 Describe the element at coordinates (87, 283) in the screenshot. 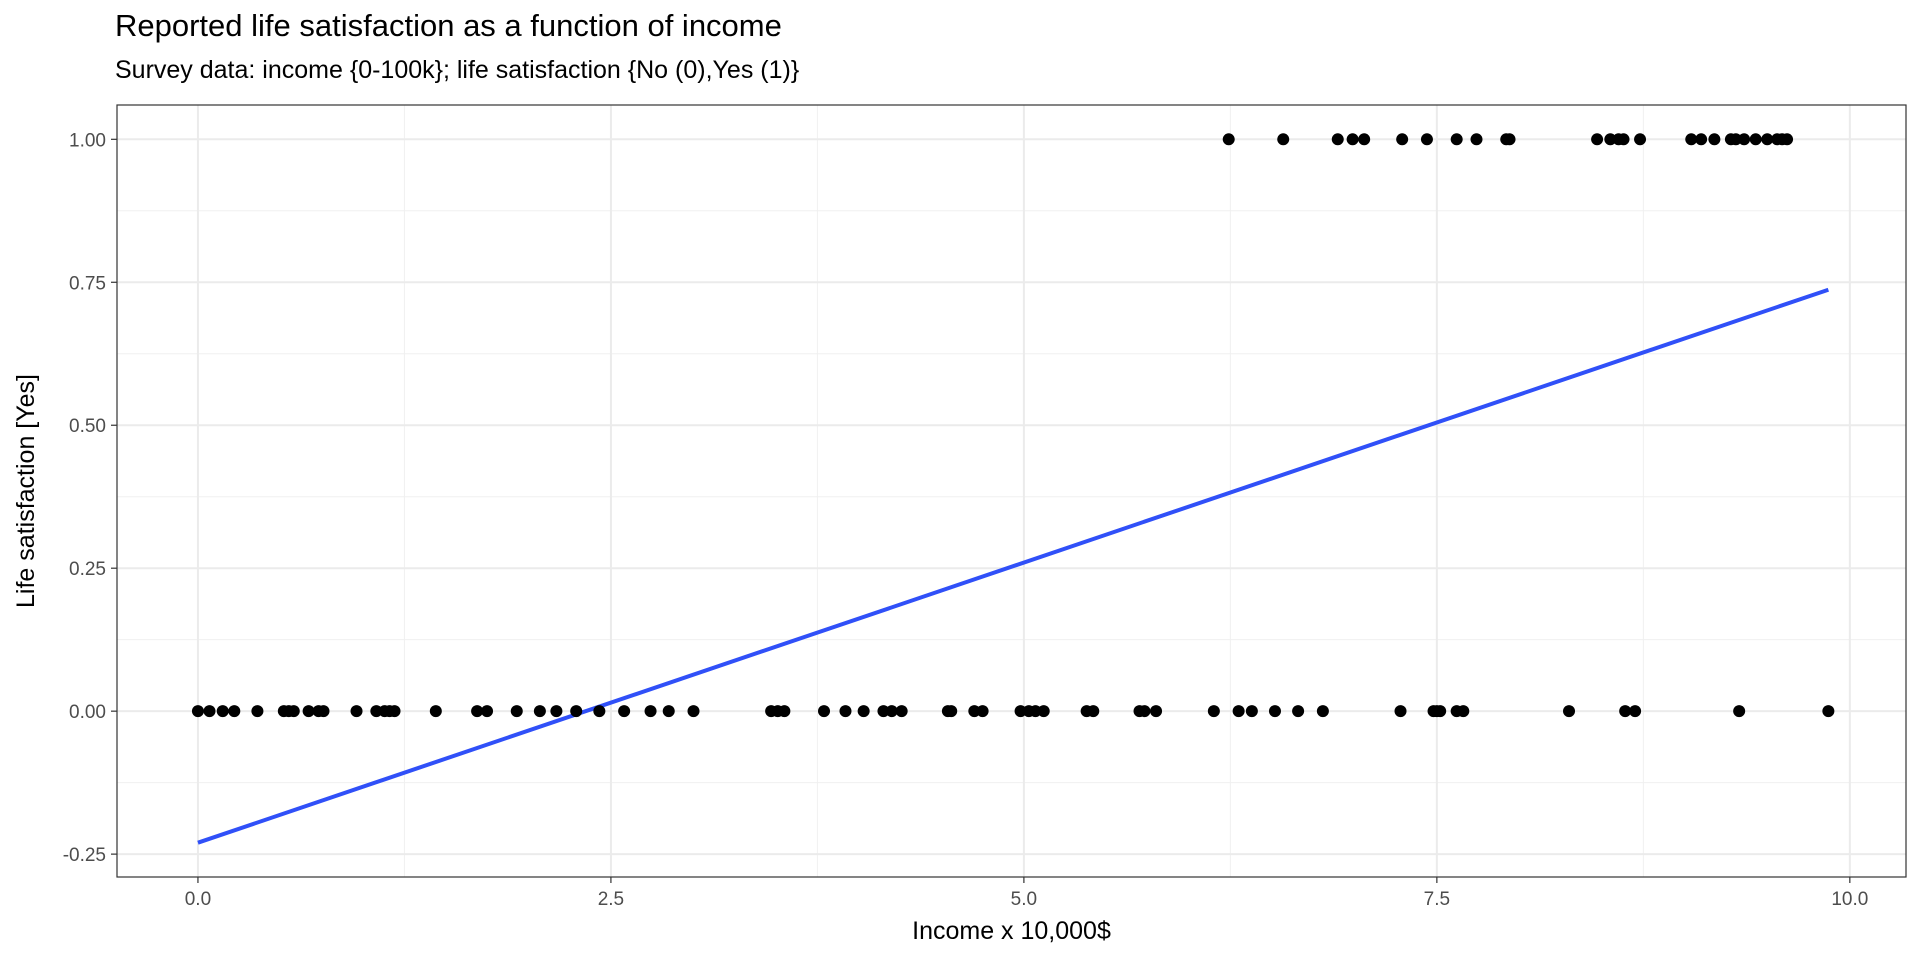

I see `y-tick-label: 0.75` at that location.